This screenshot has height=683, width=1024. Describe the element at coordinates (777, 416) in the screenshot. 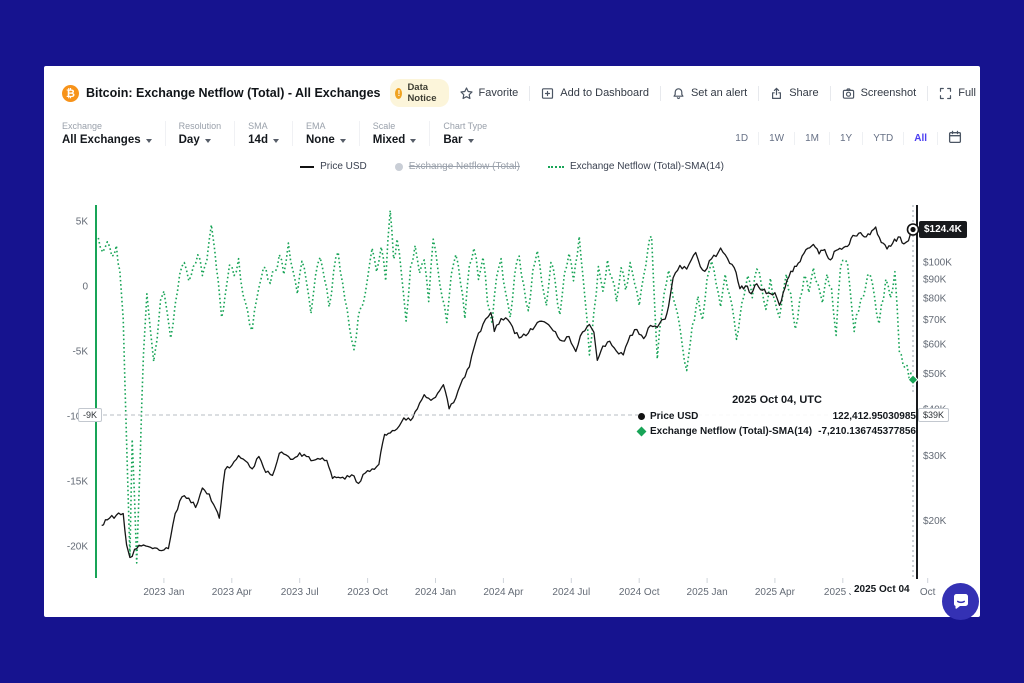

I see `tooltip-row-price: Price USD 122,412.95030985` at that location.